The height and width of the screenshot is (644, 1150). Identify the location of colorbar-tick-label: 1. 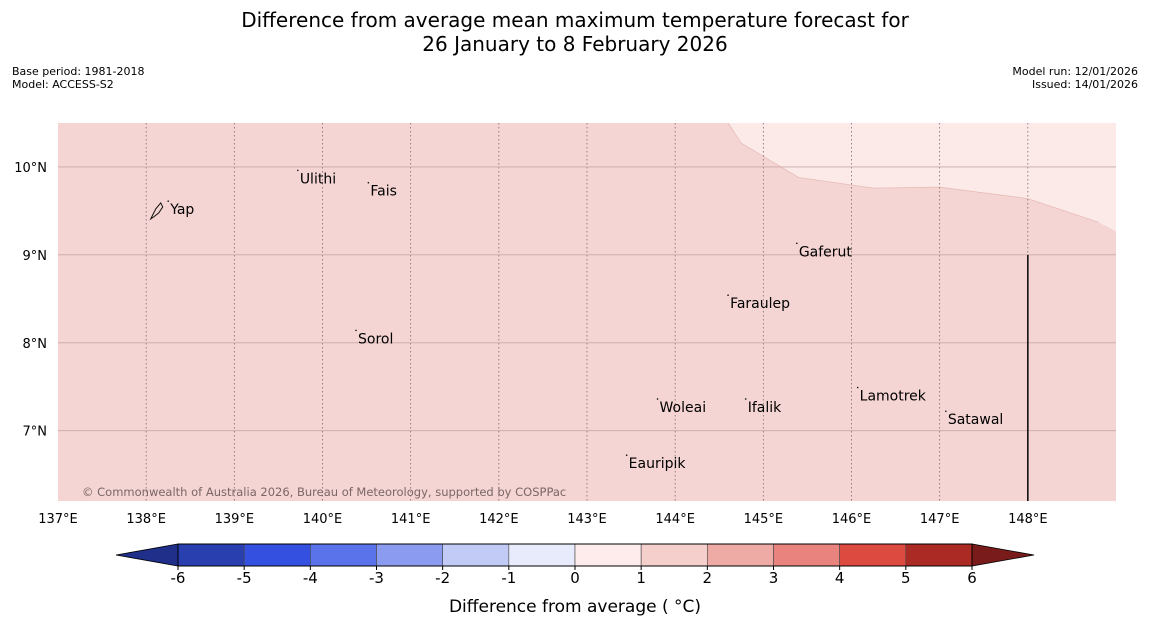
(641, 578).